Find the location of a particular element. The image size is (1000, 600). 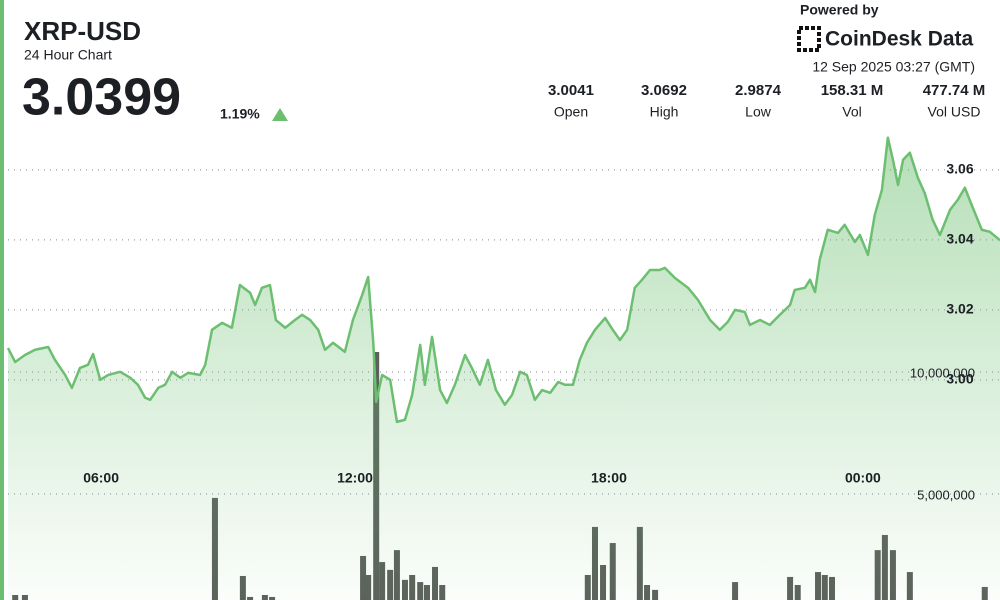

chart-subtitle: 24 Hour Chart is located at coordinates (68, 55).